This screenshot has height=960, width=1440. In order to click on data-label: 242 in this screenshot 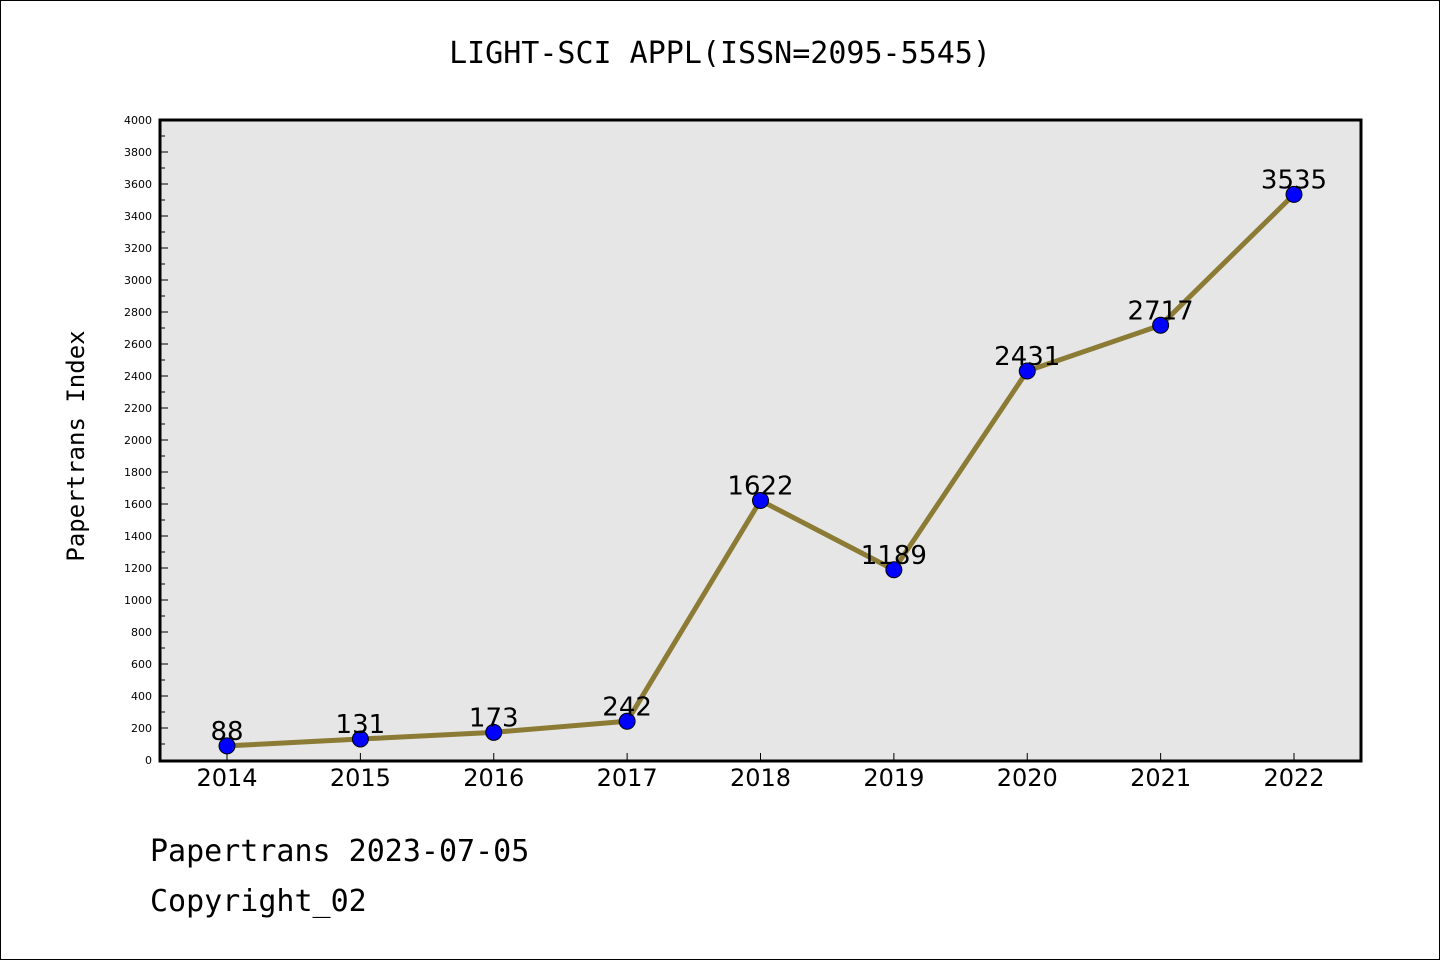, I will do `click(627, 707)`.